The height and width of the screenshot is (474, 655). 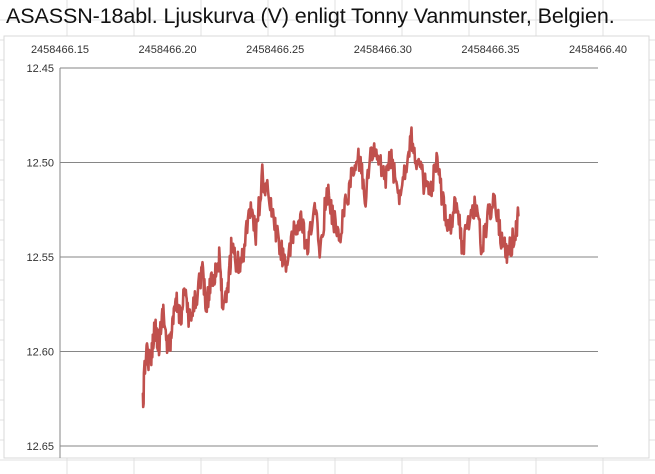 I want to click on x-tick-label: 2458466.25, so click(x=275, y=50).